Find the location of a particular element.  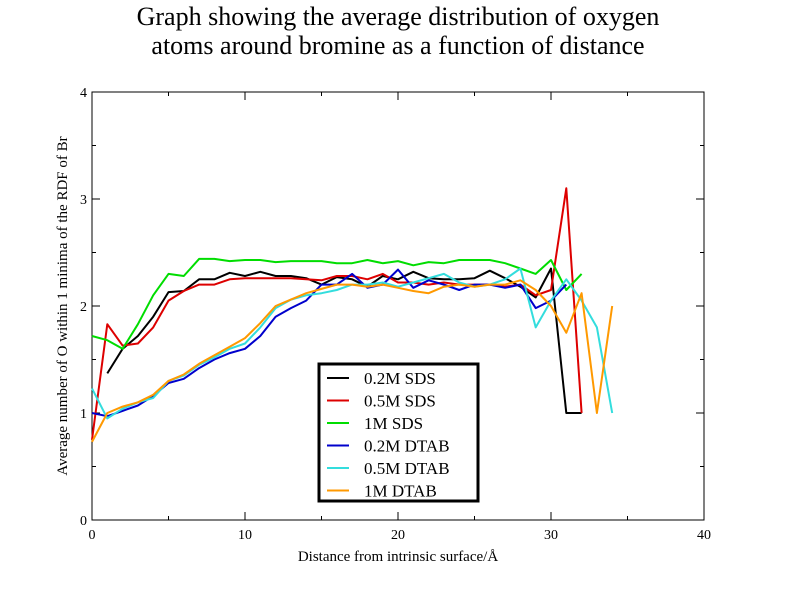

y-tick-label: 4 is located at coordinates (83, 93).